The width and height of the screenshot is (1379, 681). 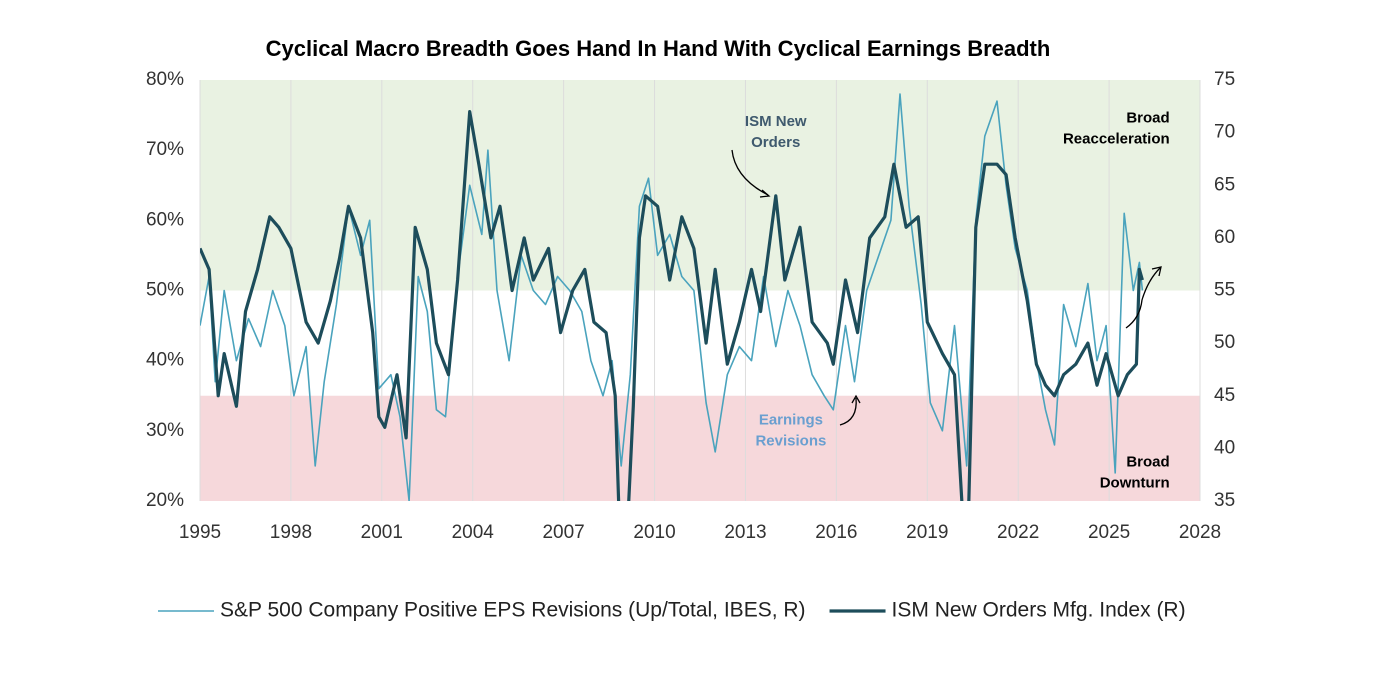 I want to click on y-tick-label: 60%, so click(x=165, y=219).